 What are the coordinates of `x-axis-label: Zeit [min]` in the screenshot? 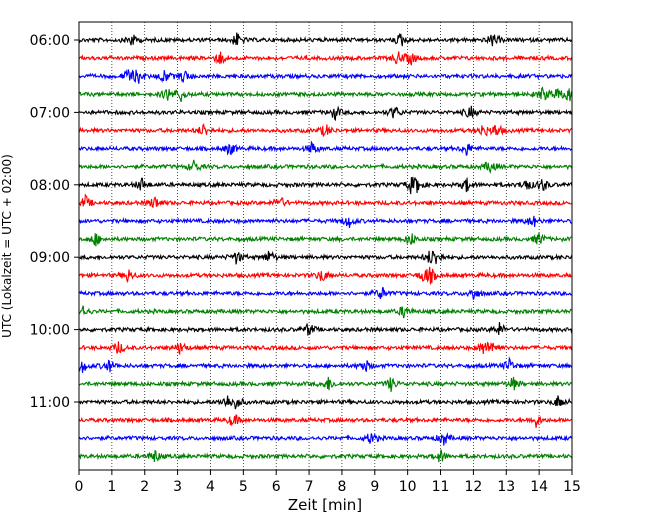 It's located at (325, 505).